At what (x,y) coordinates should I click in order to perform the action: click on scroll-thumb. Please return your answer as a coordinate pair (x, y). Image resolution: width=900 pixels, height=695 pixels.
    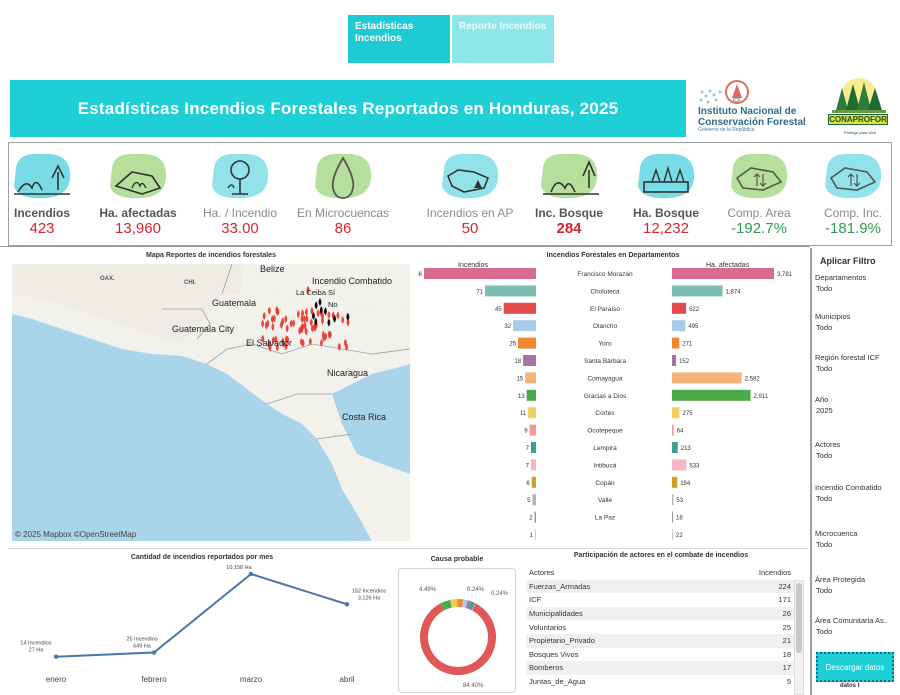
    Looking at the image, I should click on (799, 618).